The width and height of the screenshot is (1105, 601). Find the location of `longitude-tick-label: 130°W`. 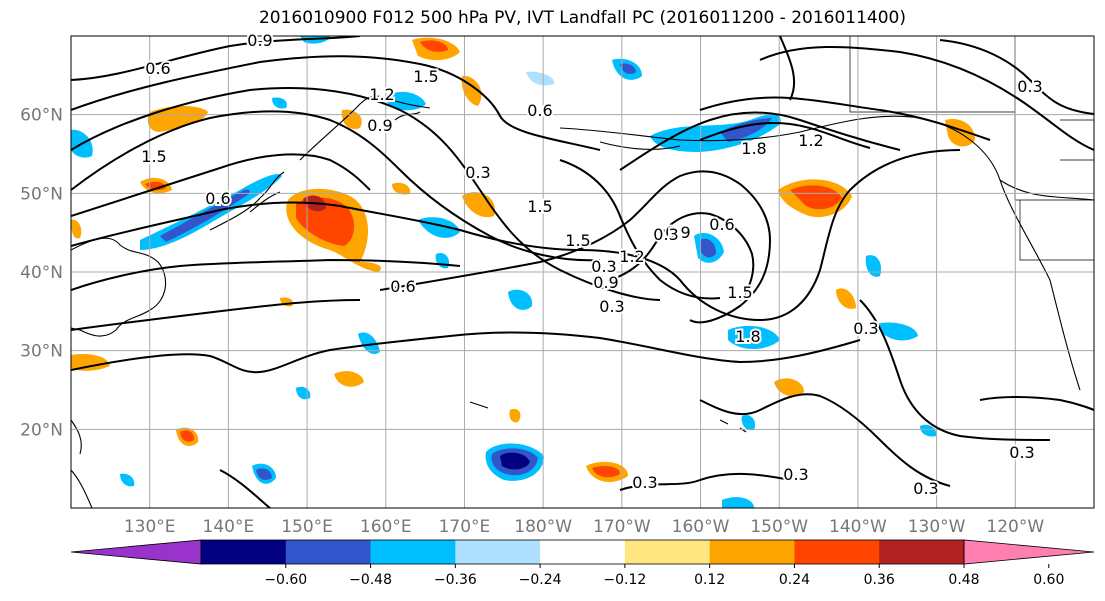

longitude-tick-label: 130°W is located at coordinates (937, 527).